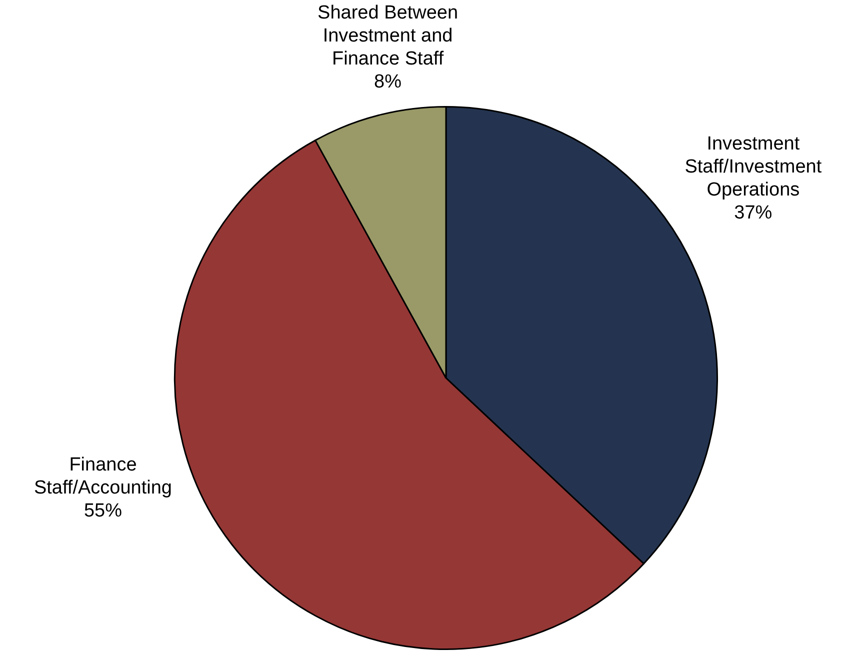 The image size is (849, 652). Describe the element at coordinates (103, 476) in the screenshot. I see `slice-label: Finance Staff/Accounting` at that location.